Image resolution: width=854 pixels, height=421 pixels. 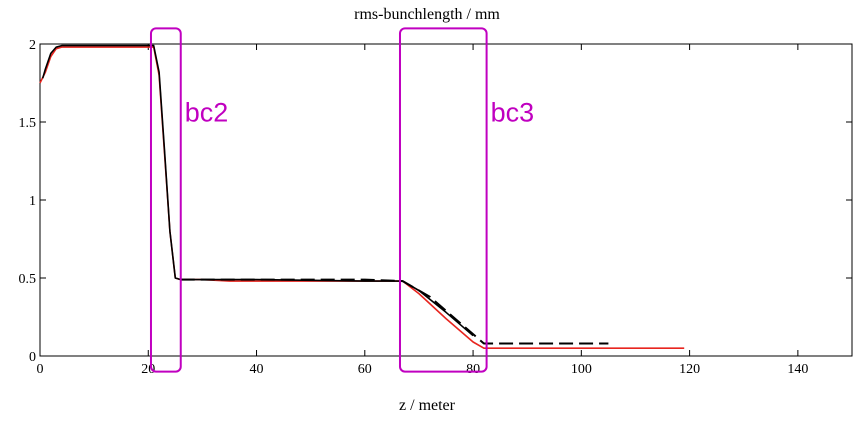 I want to click on x-tick-label: 120, so click(x=689, y=369).